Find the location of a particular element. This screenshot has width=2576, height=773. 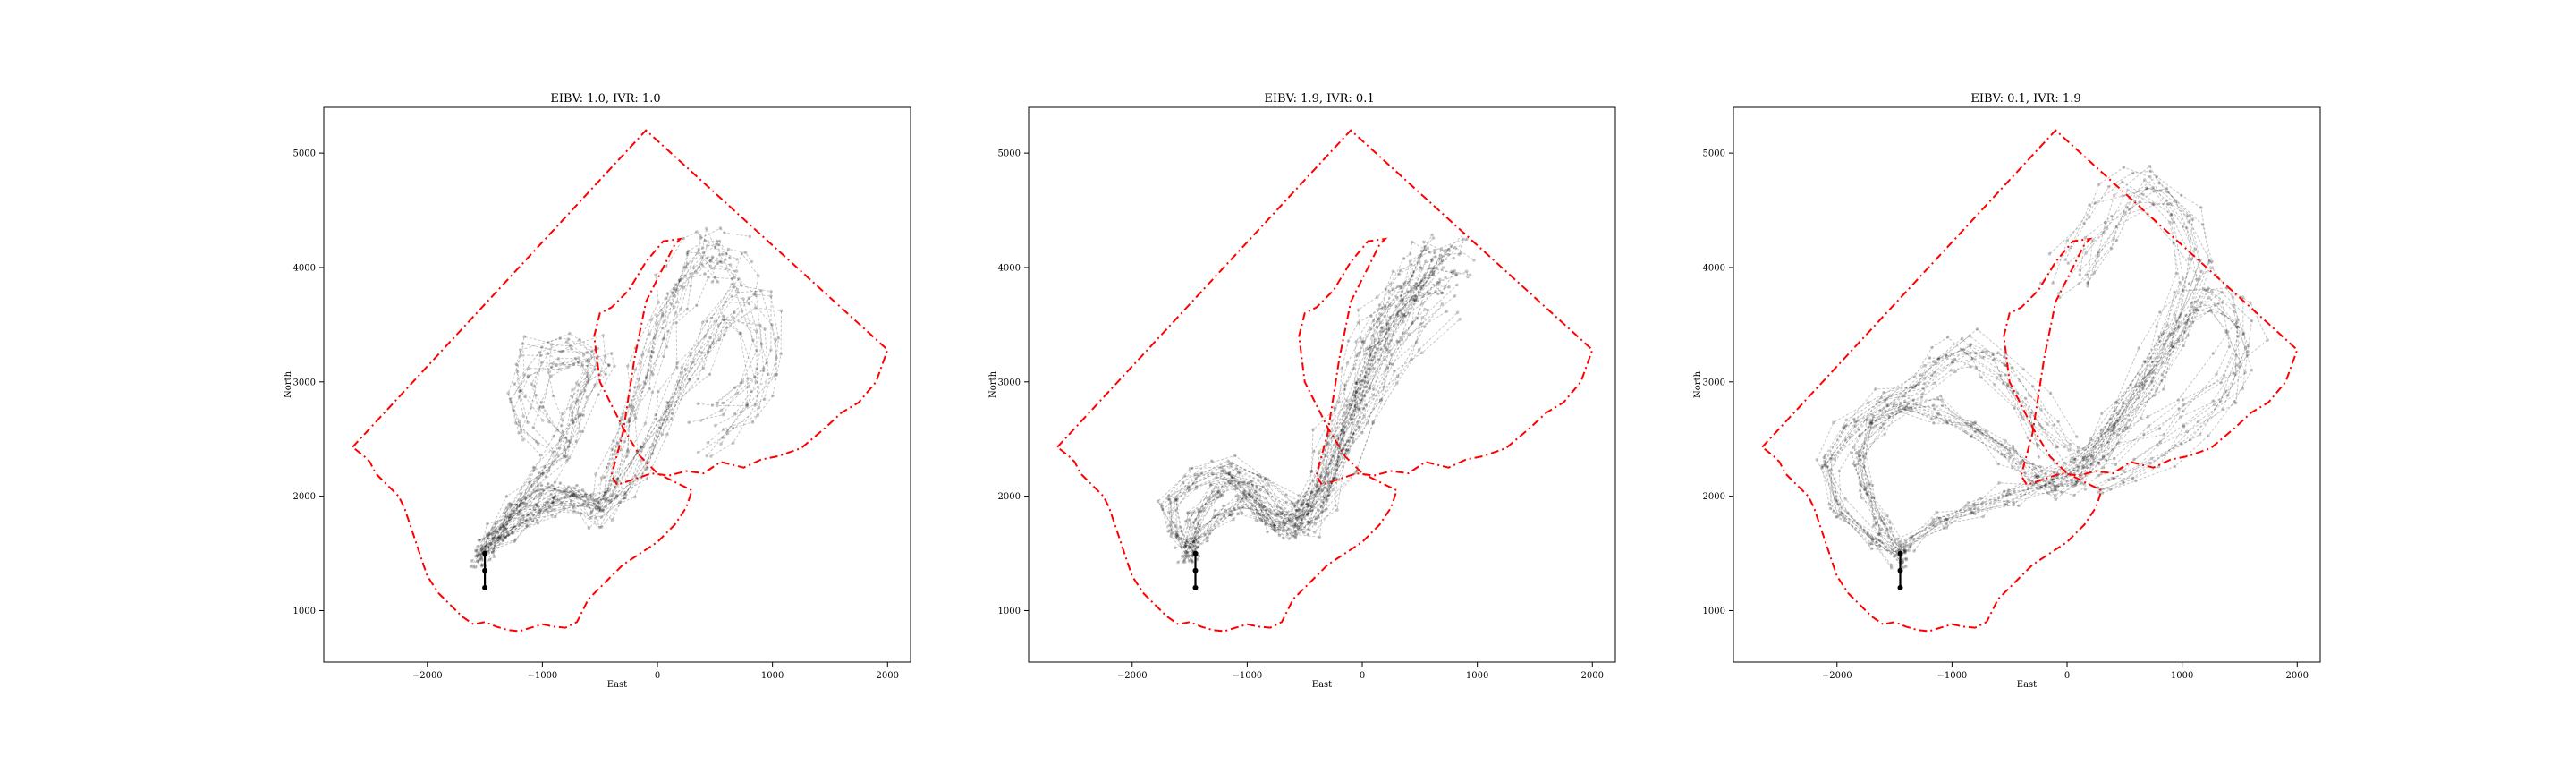

y-tick-label: 1000 is located at coordinates (1714, 611).